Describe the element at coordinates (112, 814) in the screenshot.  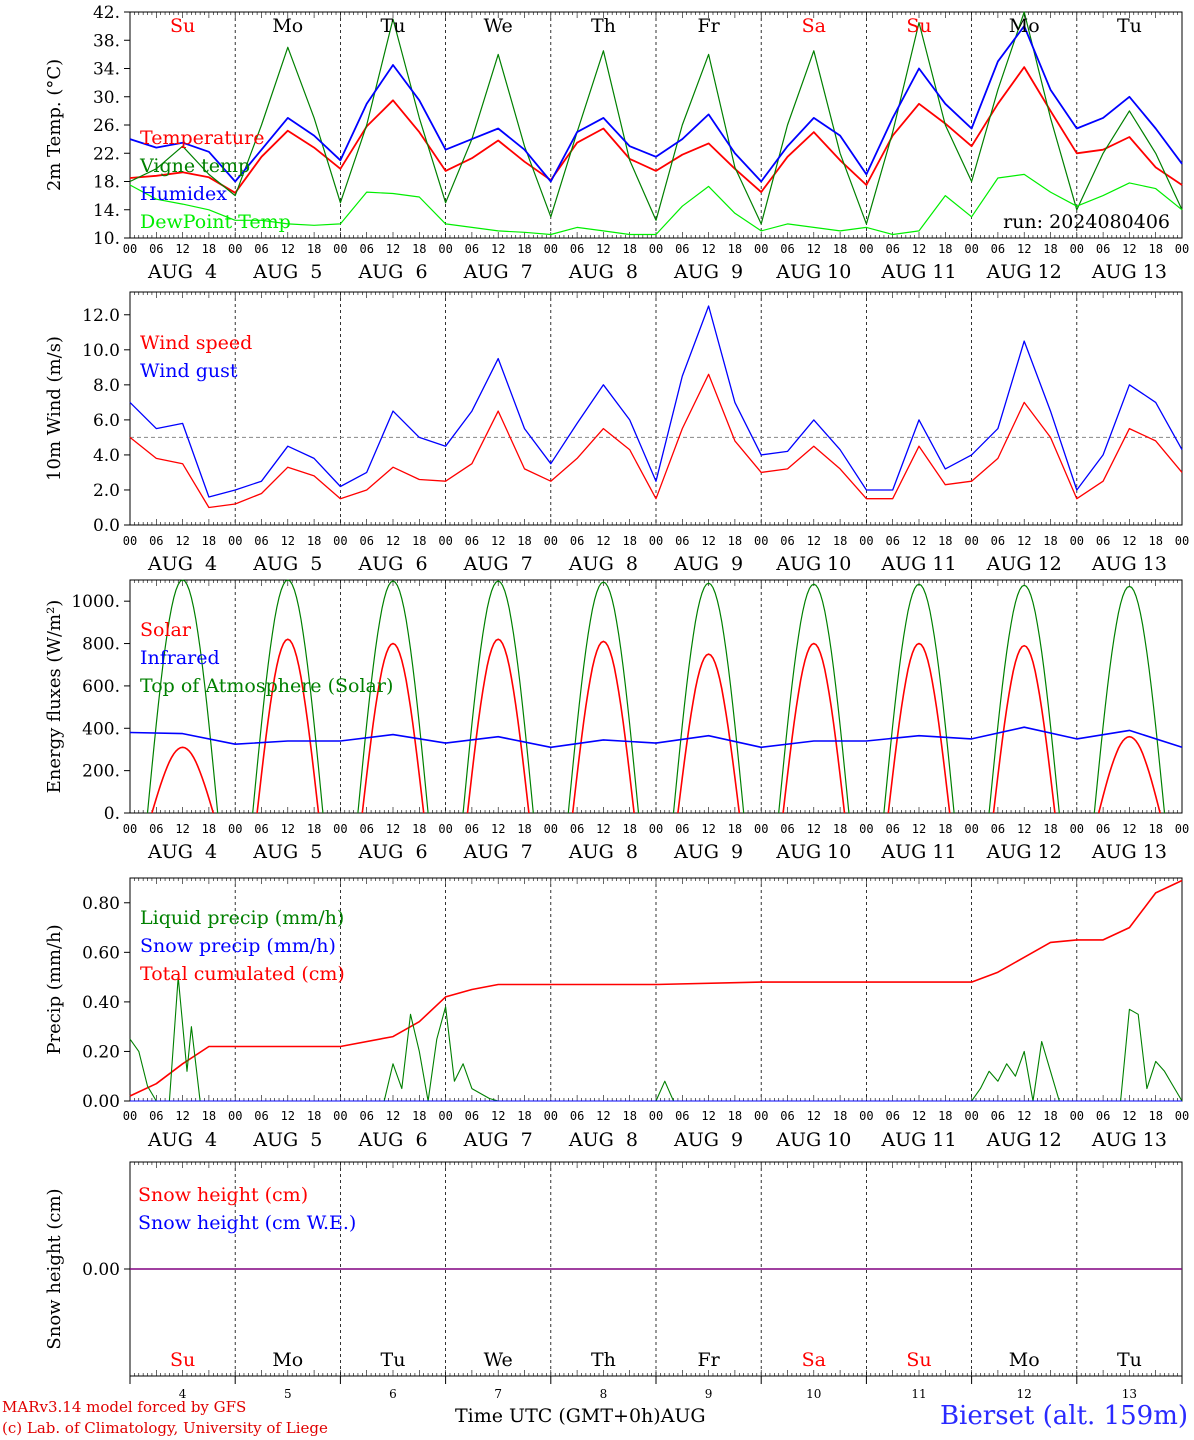
I see `y-tick-label: 0.` at that location.